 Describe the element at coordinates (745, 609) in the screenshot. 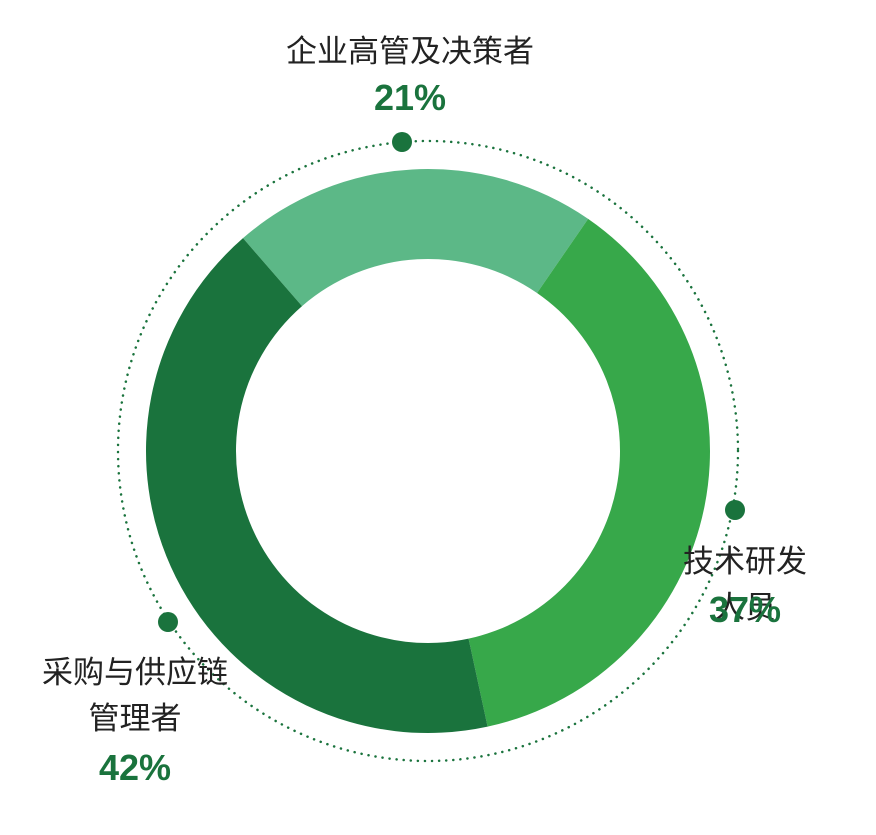

I see `value-label: 37%` at that location.